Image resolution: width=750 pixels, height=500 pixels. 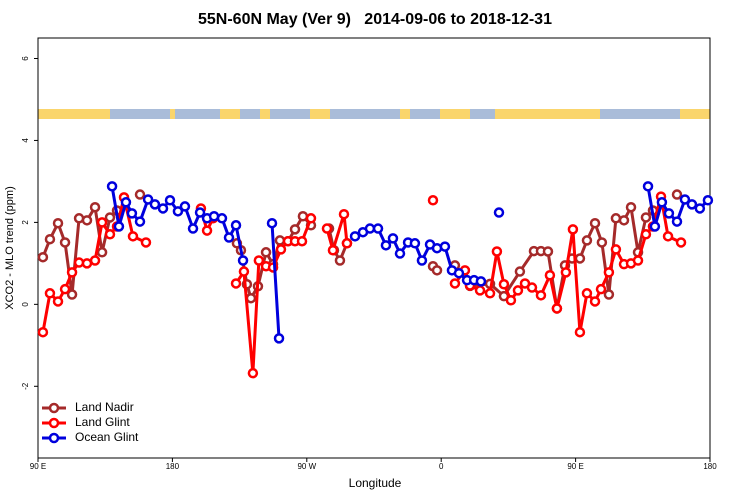 What do you see at coordinates (10, 247) in the screenshot?
I see `y-axis-label: XCO2 - MLO trend (ppm)` at bounding box center [10, 247].